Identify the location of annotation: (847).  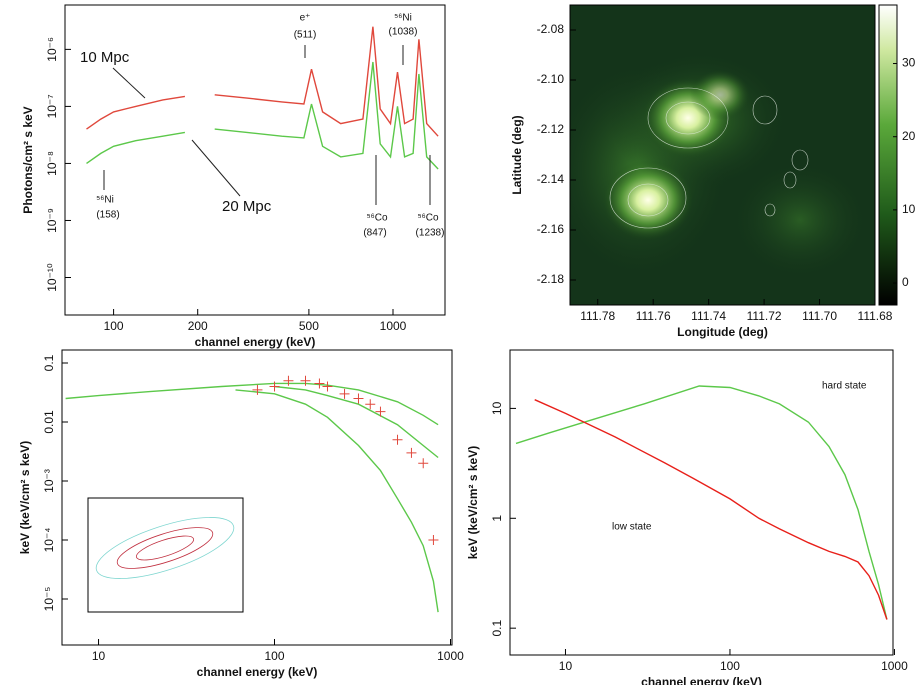
(374, 233).